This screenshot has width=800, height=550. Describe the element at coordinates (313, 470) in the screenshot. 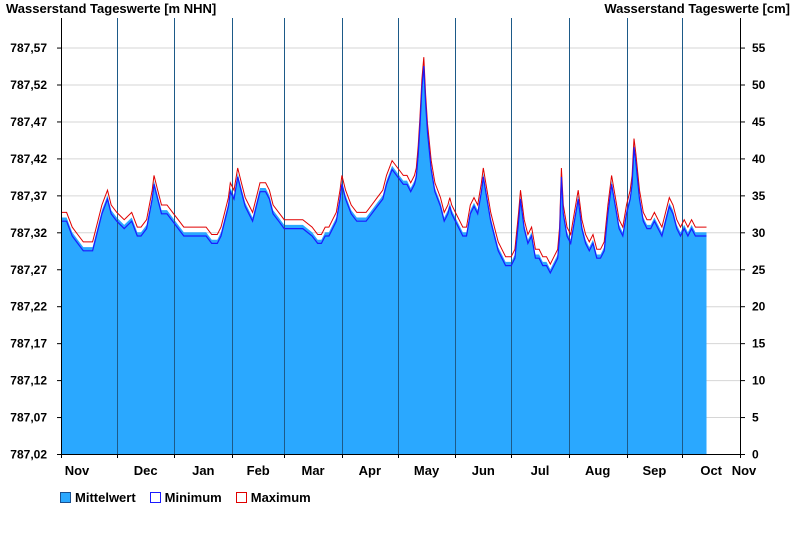

I see `x-tick-label: Mar` at that location.